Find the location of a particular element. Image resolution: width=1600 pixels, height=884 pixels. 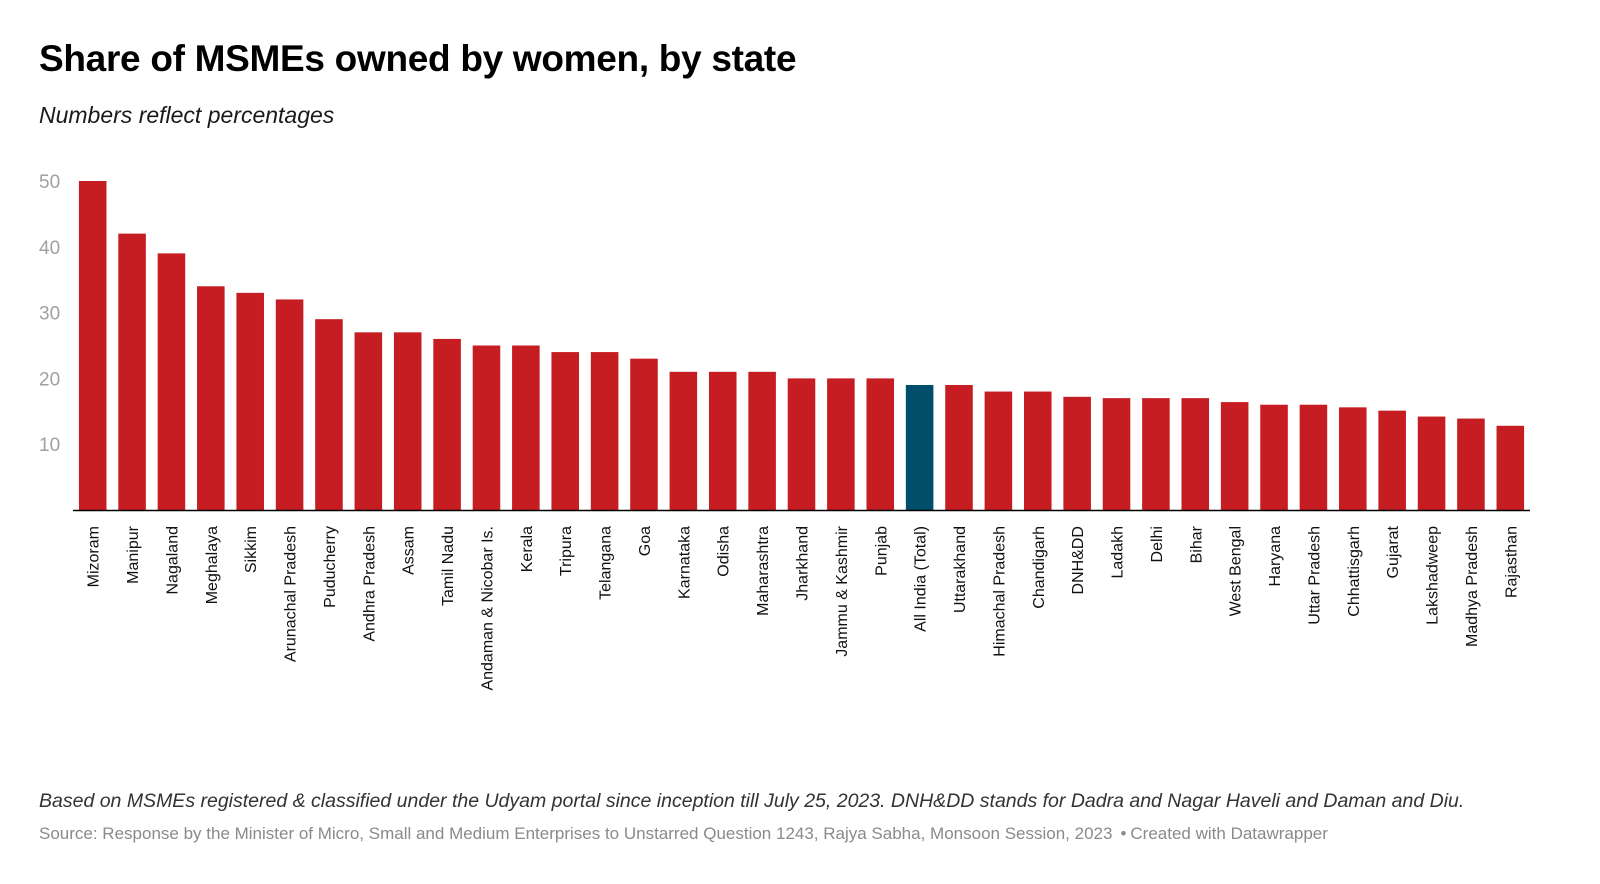

x-tick-label: Himachal Pradesh is located at coordinates (999, 591).